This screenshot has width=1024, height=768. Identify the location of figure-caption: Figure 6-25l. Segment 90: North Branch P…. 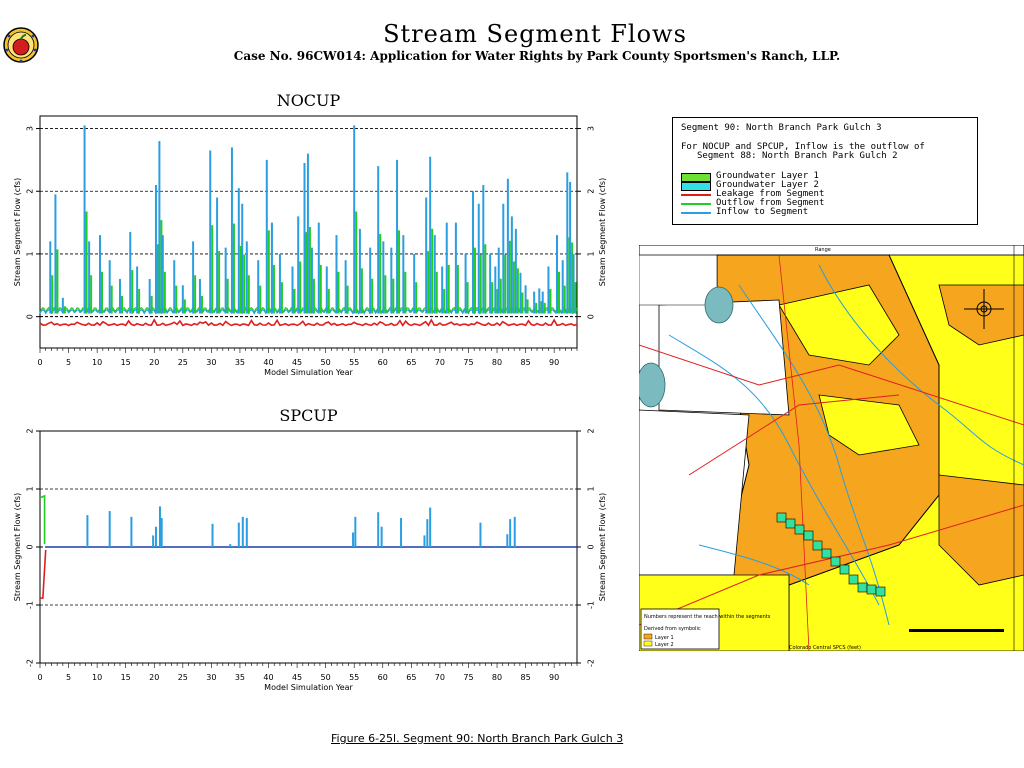
(477, 738).